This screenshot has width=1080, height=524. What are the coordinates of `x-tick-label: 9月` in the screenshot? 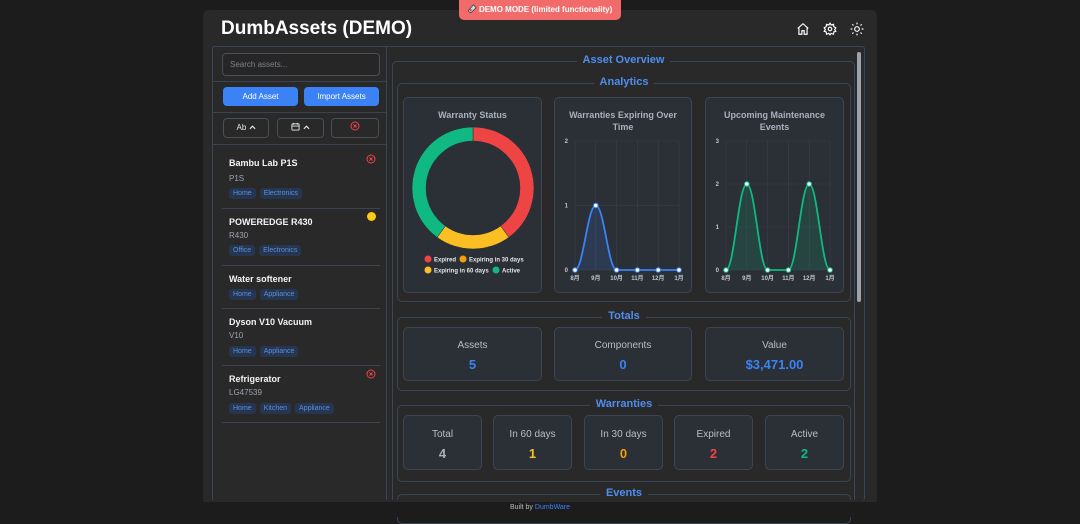 It's located at (595, 278).